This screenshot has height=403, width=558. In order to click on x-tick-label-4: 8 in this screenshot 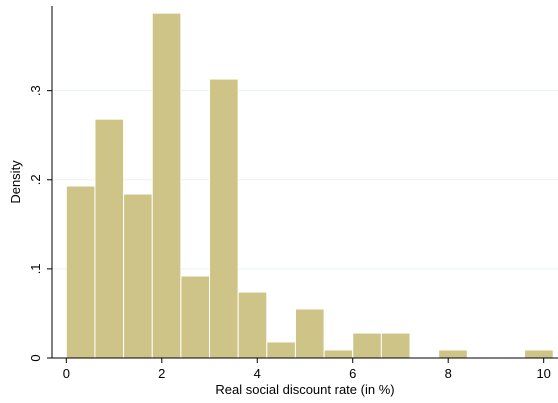, I will do `click(448, 373)`.